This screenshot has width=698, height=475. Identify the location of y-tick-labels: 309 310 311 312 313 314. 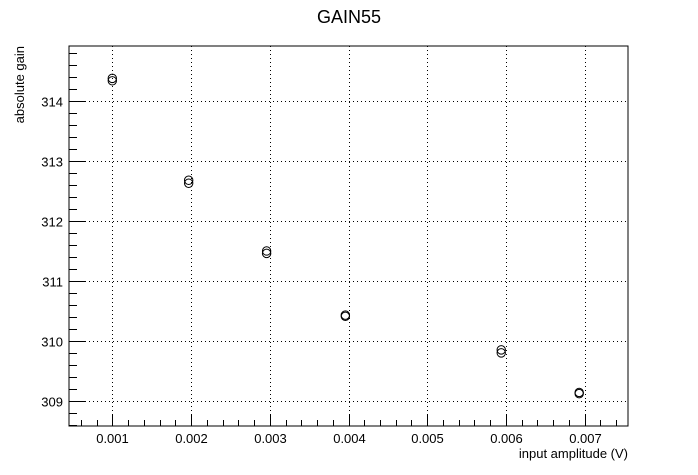
(52, 252).